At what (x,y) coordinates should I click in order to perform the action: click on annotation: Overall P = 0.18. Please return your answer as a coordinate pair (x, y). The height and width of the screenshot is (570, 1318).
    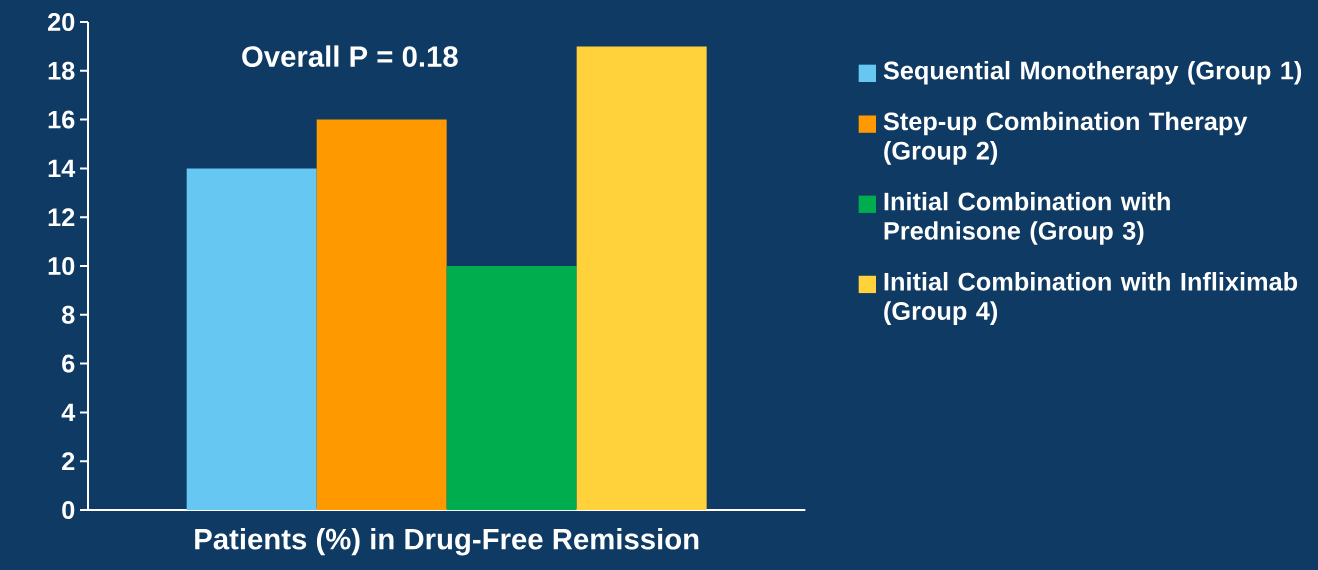
    Looking at the image, I should click on (350, 56).